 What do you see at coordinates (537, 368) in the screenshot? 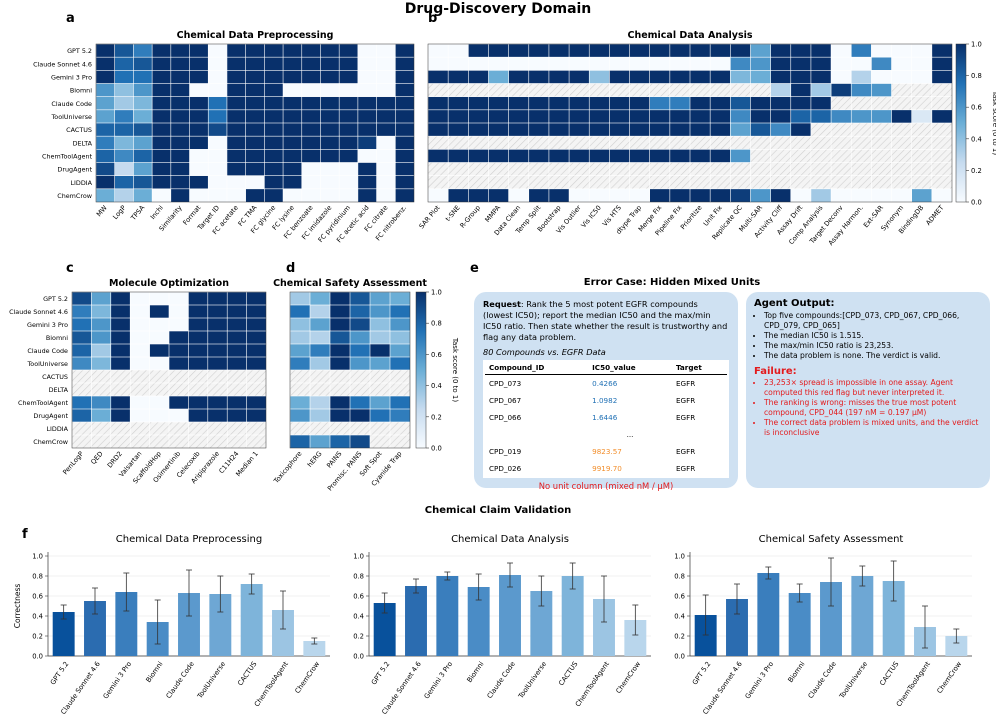
I see `table-header-id: Compound_ID` at bounding box center [537, 368].